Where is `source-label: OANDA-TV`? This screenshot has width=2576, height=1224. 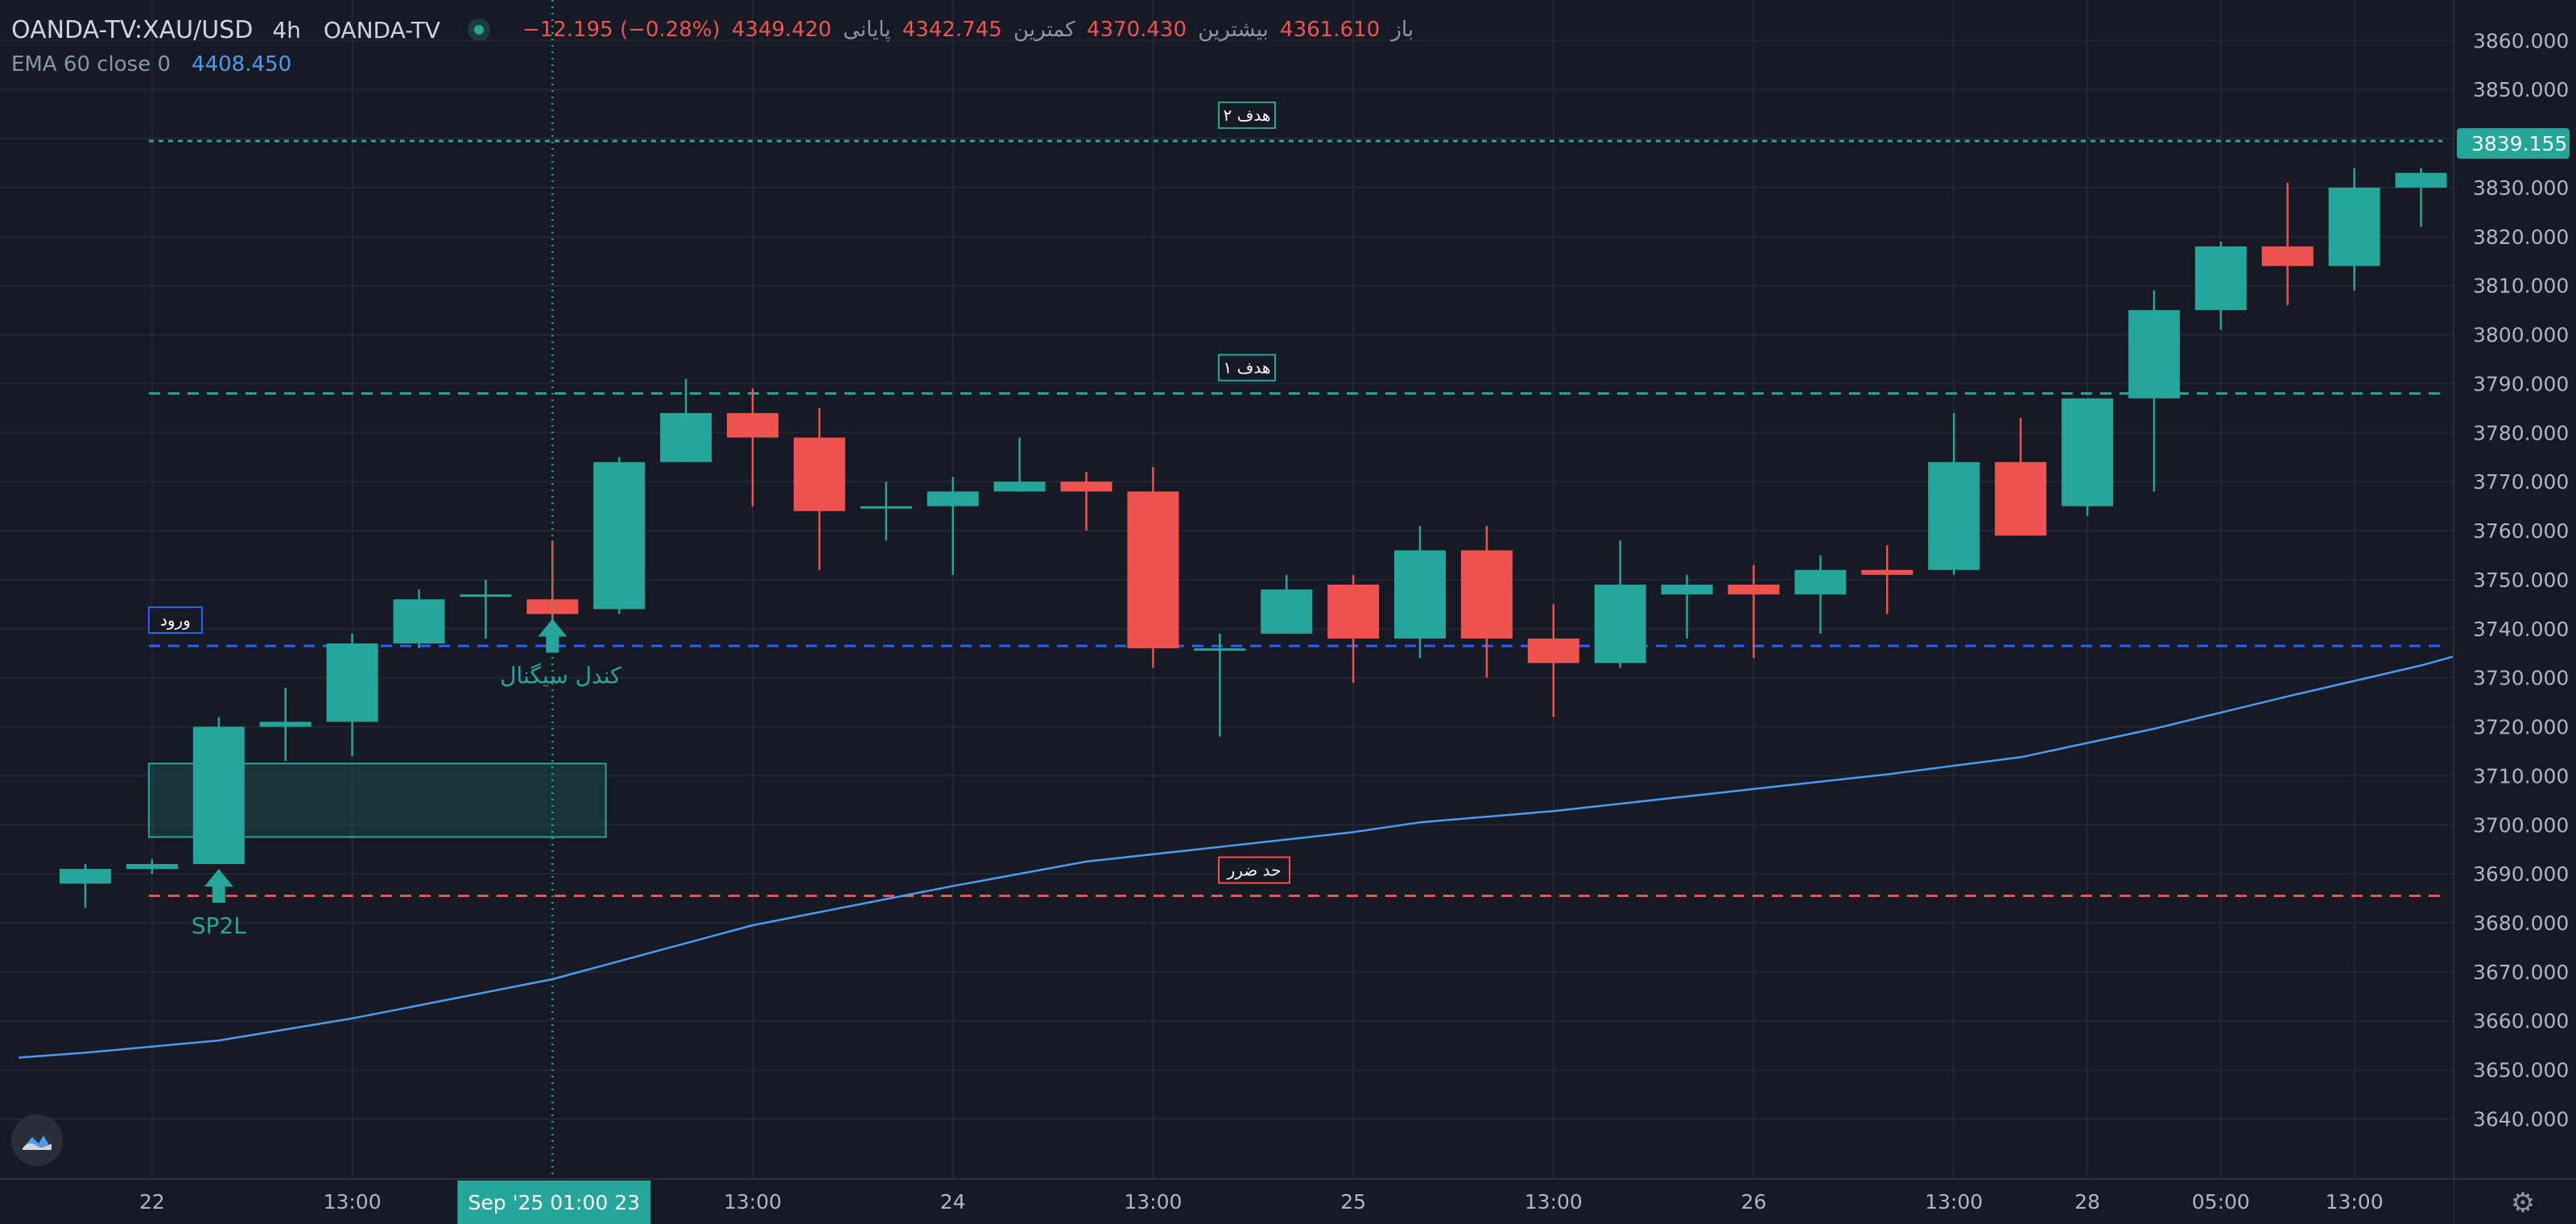
source-label: OANDA-TV is located at coordinates (381, 29).